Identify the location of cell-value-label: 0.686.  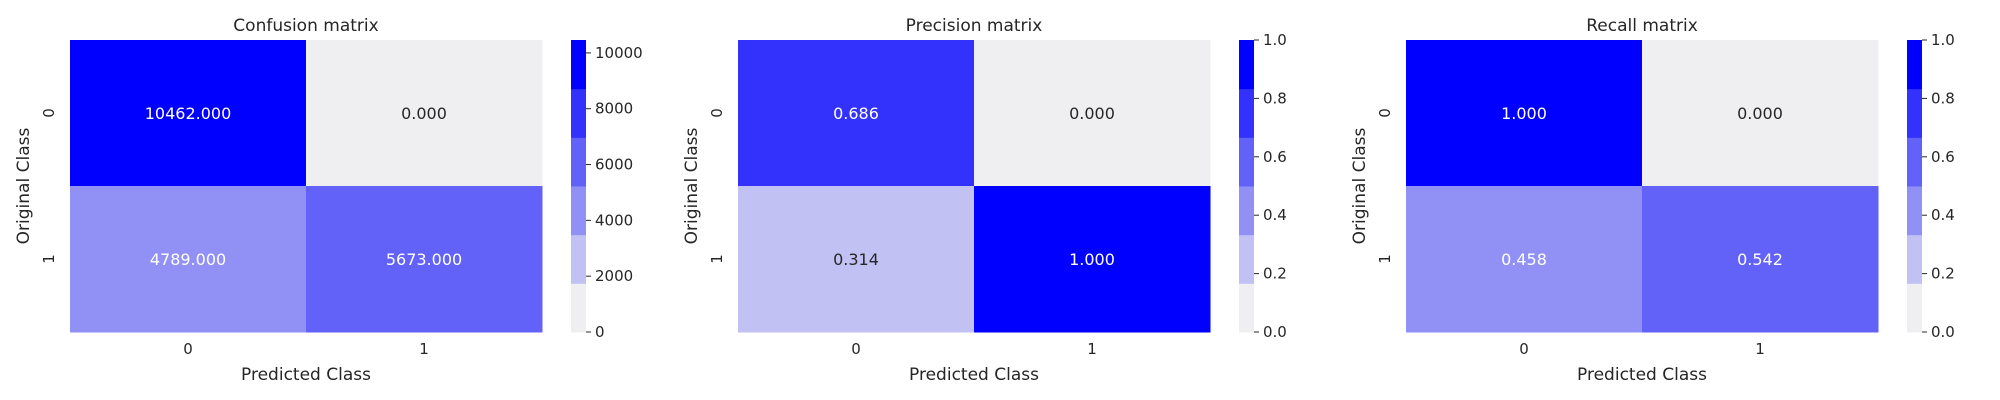
(856, 113).